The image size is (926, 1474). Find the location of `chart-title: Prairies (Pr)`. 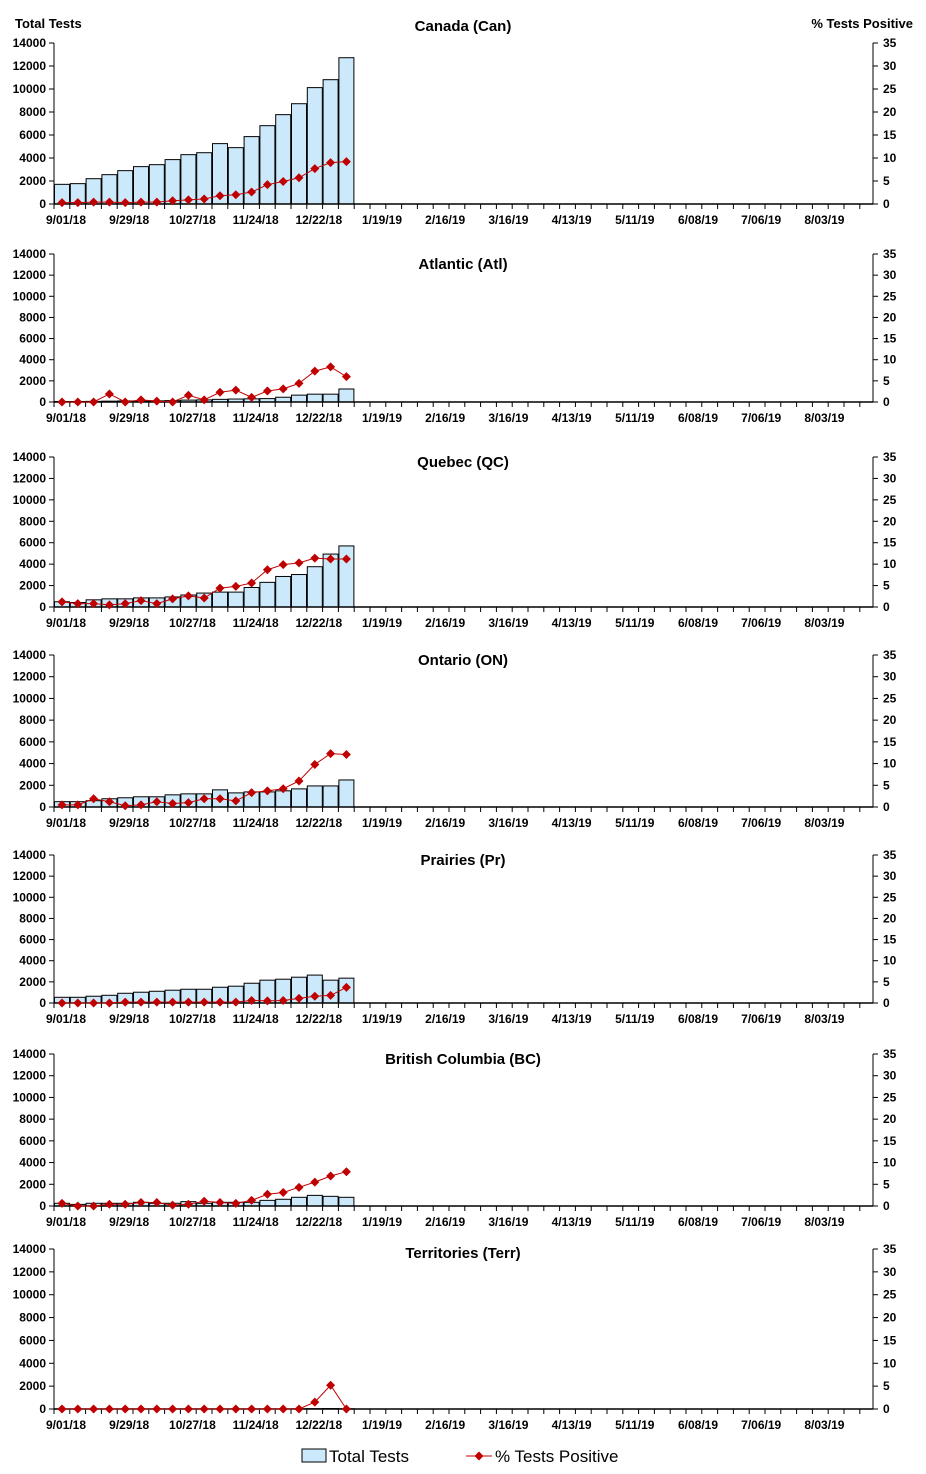

chart-title: Prairies (Pr) is located at coordinates (462, 860).